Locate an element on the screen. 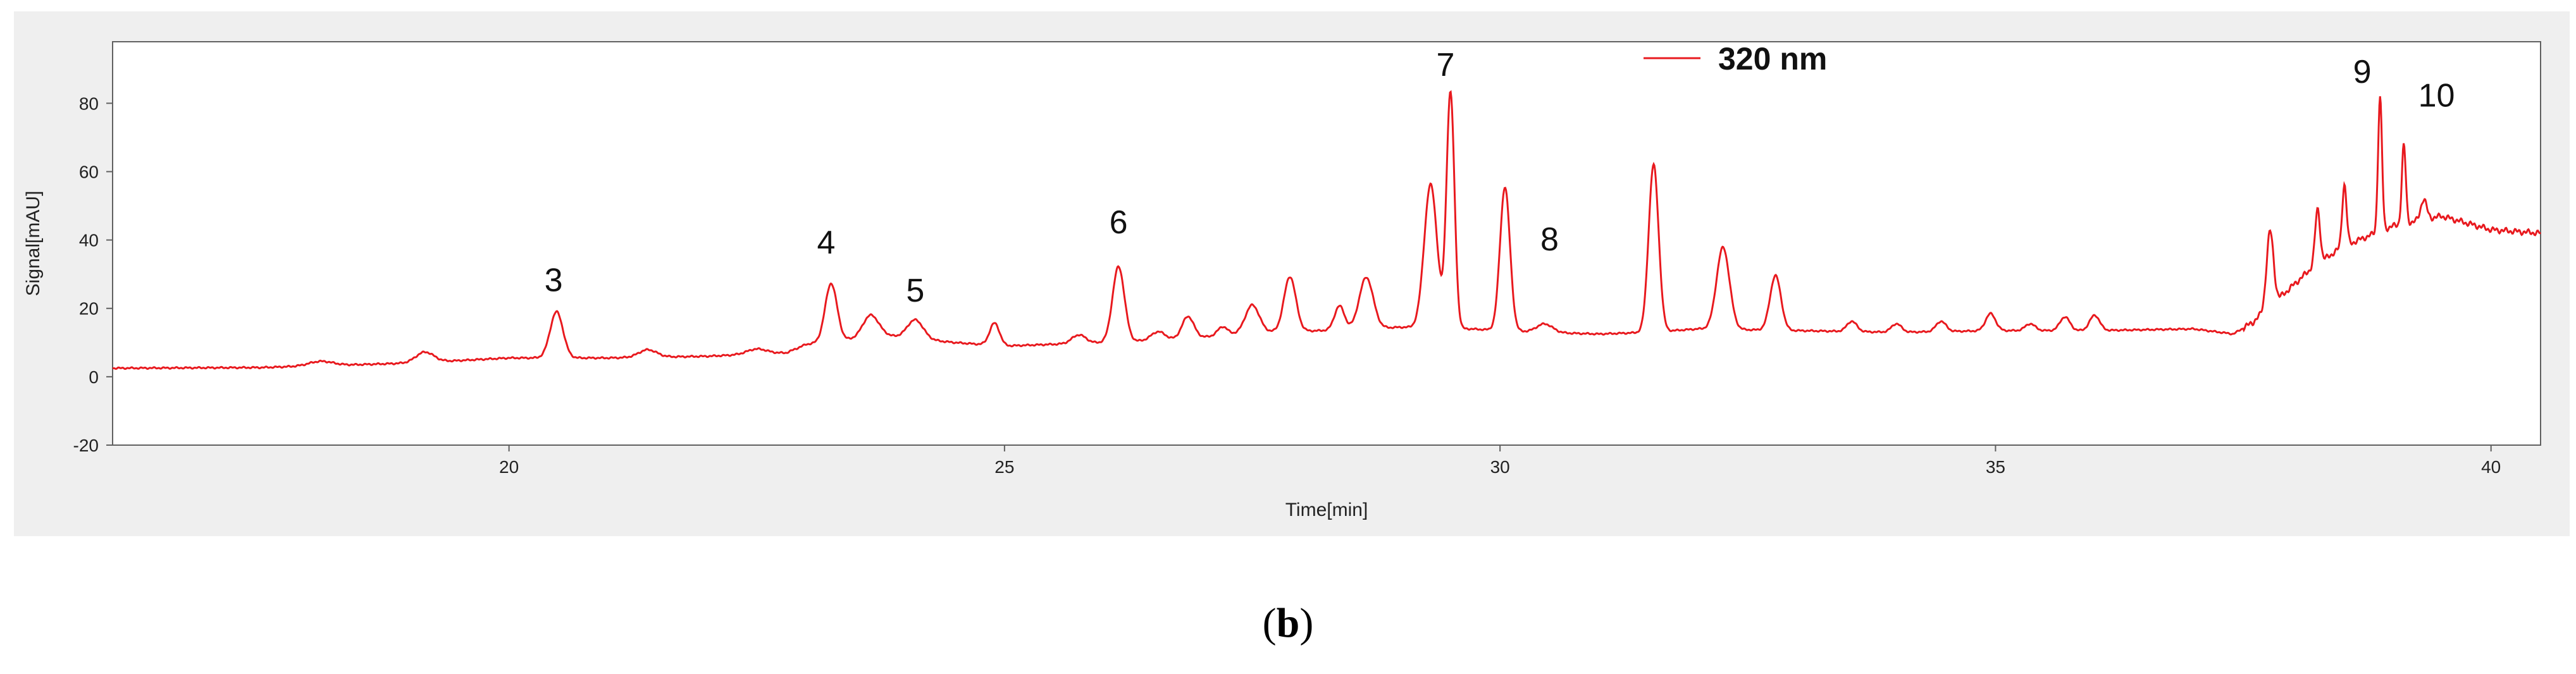  y-axis: -20 0 20 40 60 80 is located at coordinates (93, 274).